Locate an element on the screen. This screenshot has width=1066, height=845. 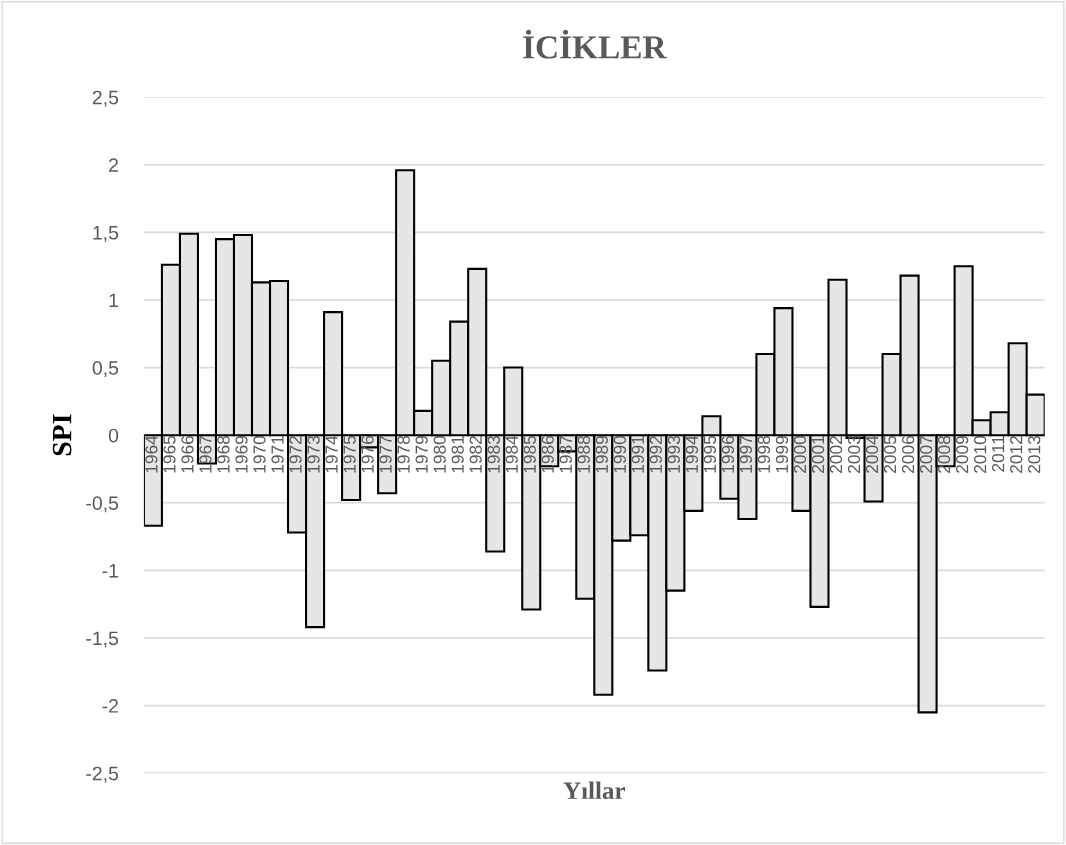
y-tick-label: -0,5 is located at coordinates (102, 504).